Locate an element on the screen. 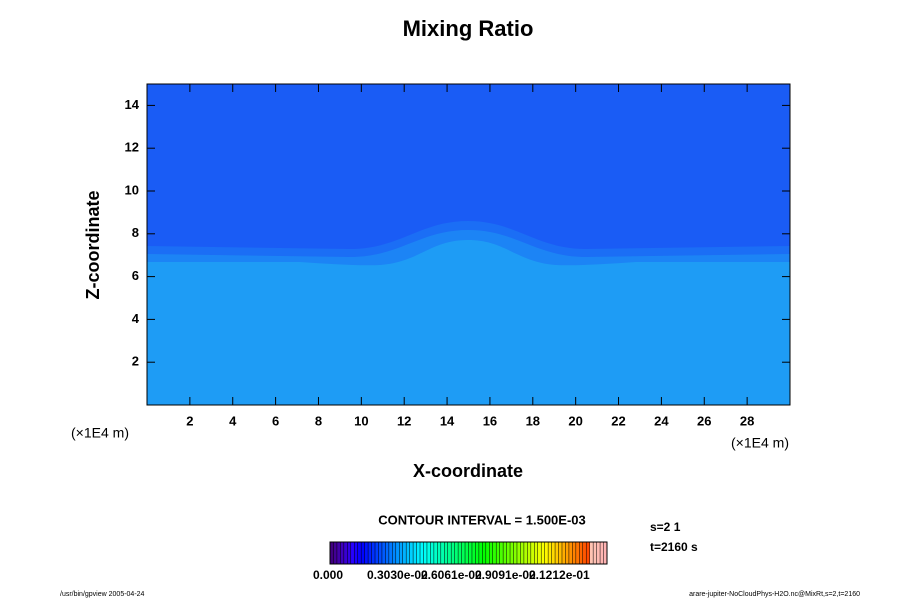 The height and width of the screenshot is (600, 900). x-tick-label: 28 is located at coordinates (747, 420).